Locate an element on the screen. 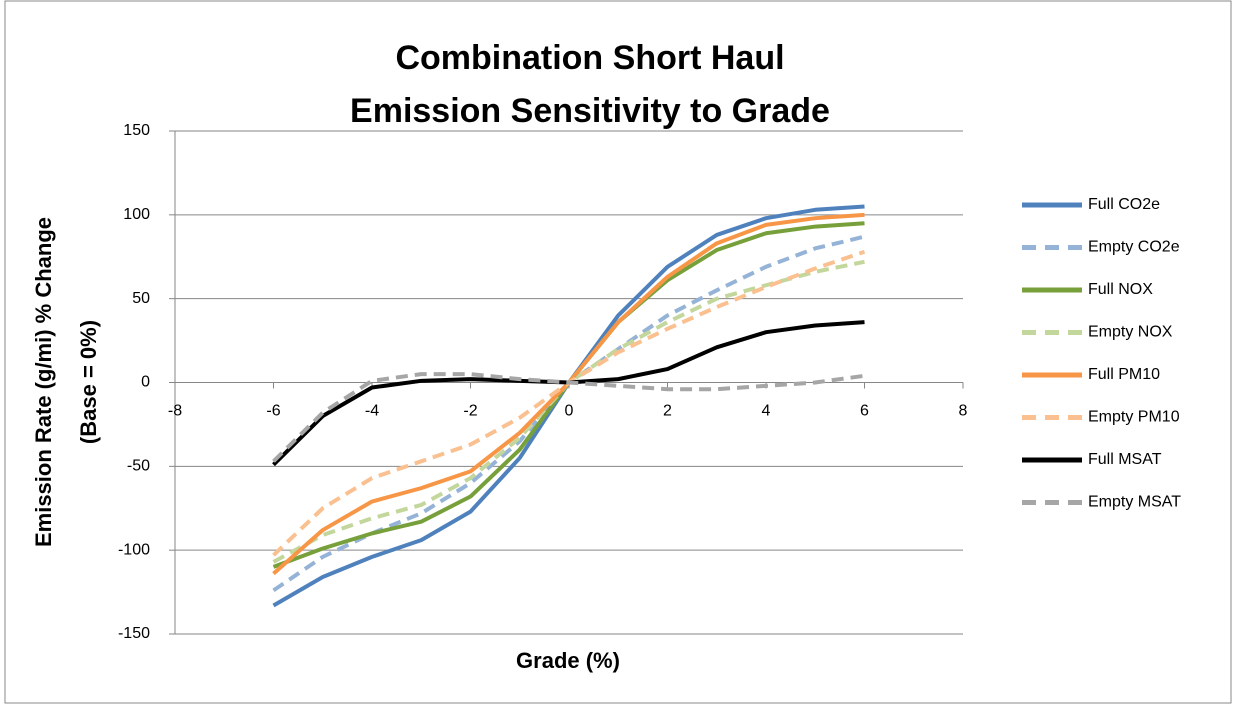  legend-label: Empty NOX is located at coordinates (1130, 332).